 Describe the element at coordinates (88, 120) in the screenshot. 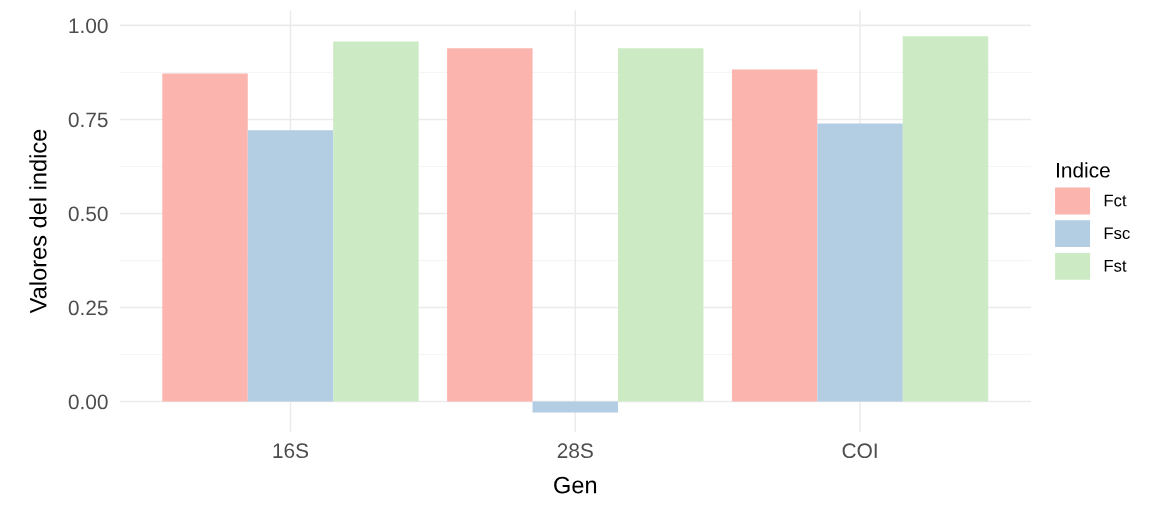

I see `y-tick-label: 0.75` at that location.